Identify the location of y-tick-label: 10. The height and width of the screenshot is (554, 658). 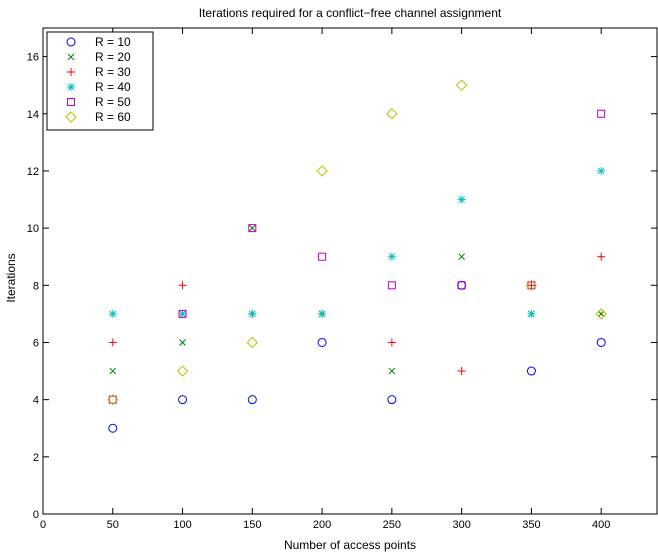
(33, 229).